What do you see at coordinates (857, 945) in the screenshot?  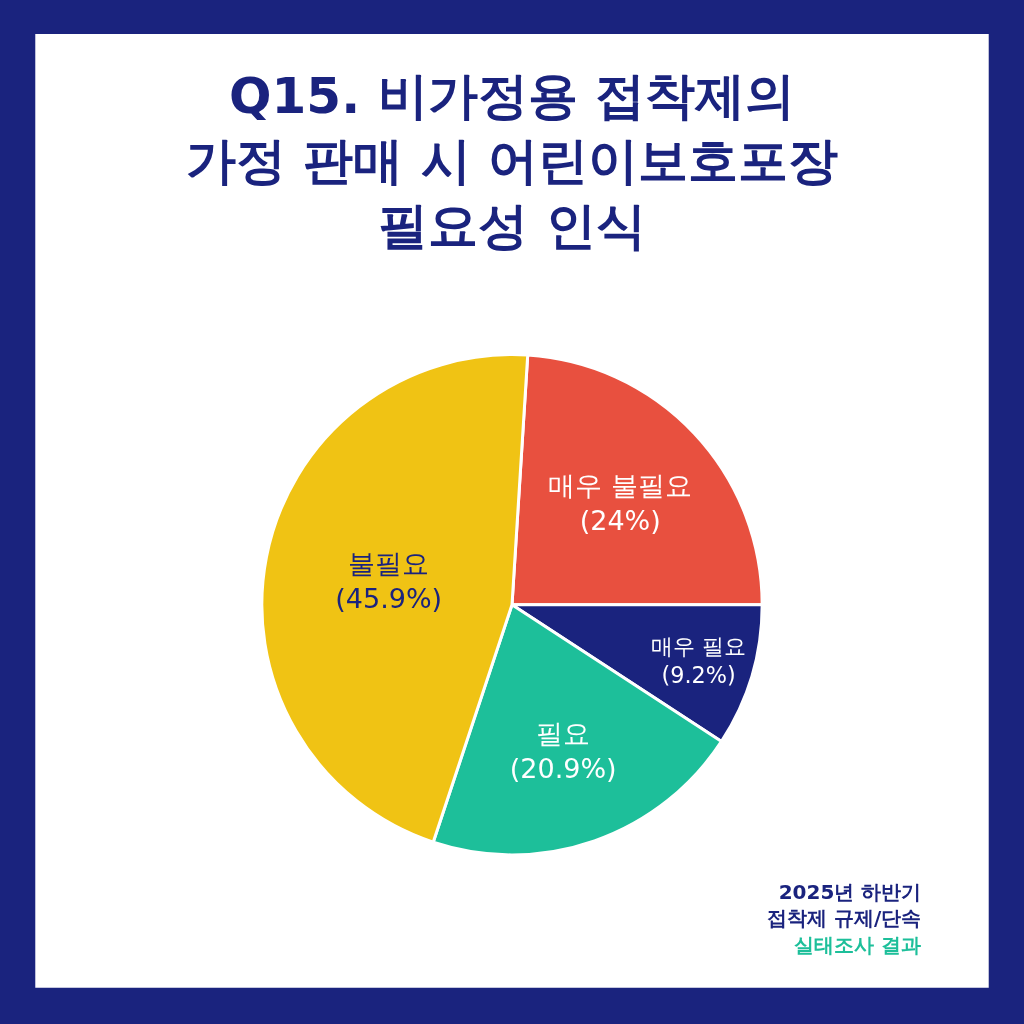 I see `text: 실태조사 결과` at bounding box center [857, 945].